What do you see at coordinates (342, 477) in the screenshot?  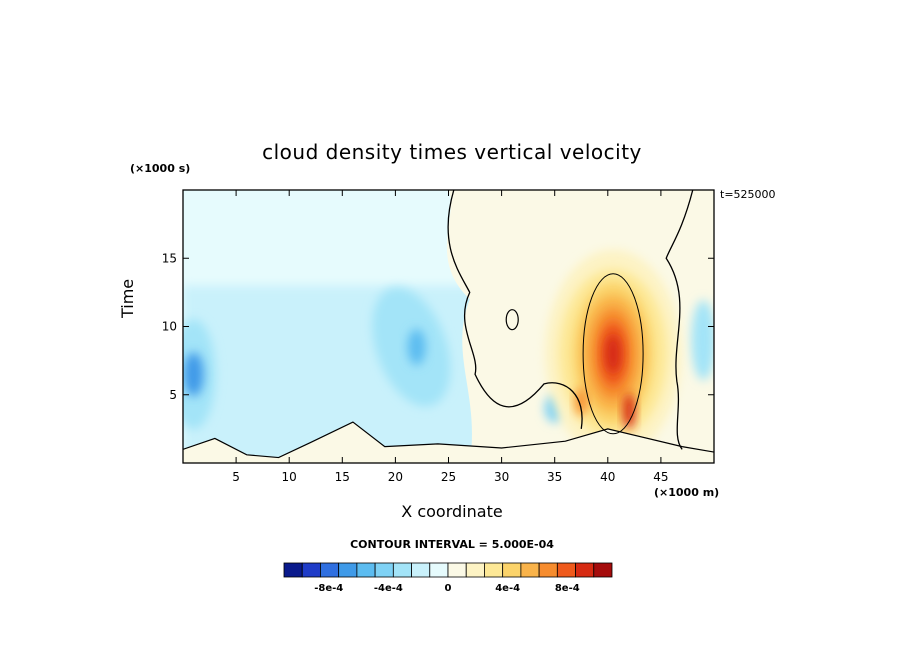 I see `x-tick-label: 15` at bounding box center [342, 477].